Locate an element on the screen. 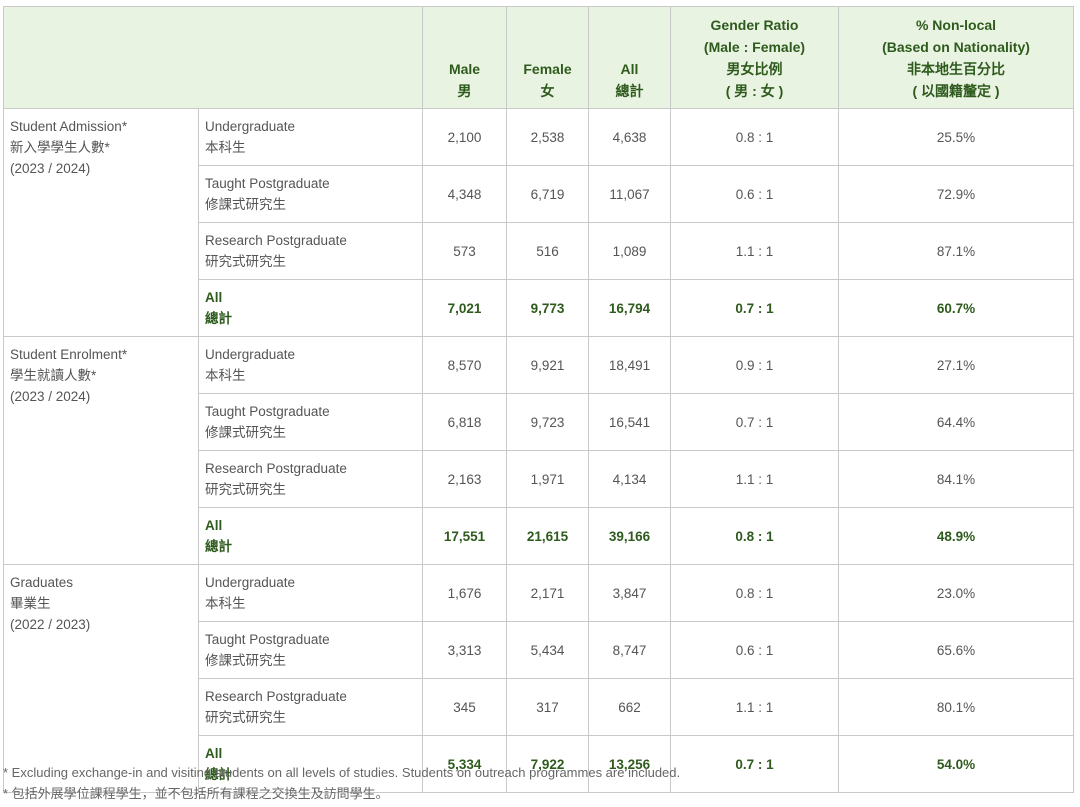 This screenshot has height=807, width=1080. non-local-percent-cell: 65.6% is located at coordinates (956, 650).